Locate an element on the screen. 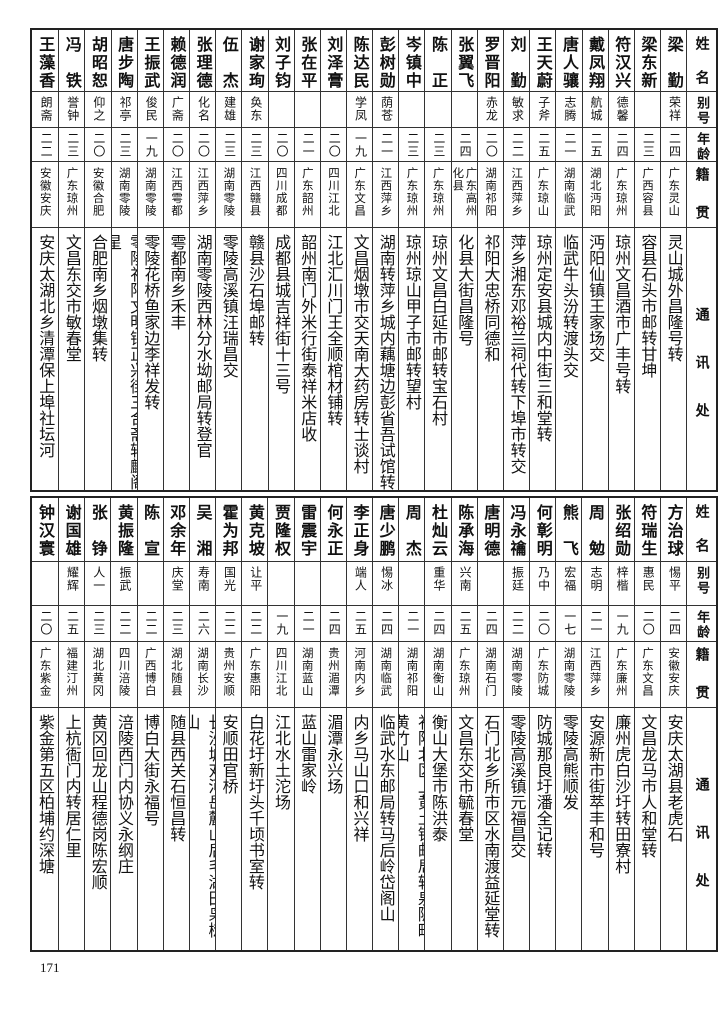  origin-text: 安徽安庆 is located at coordinates (45, 192).